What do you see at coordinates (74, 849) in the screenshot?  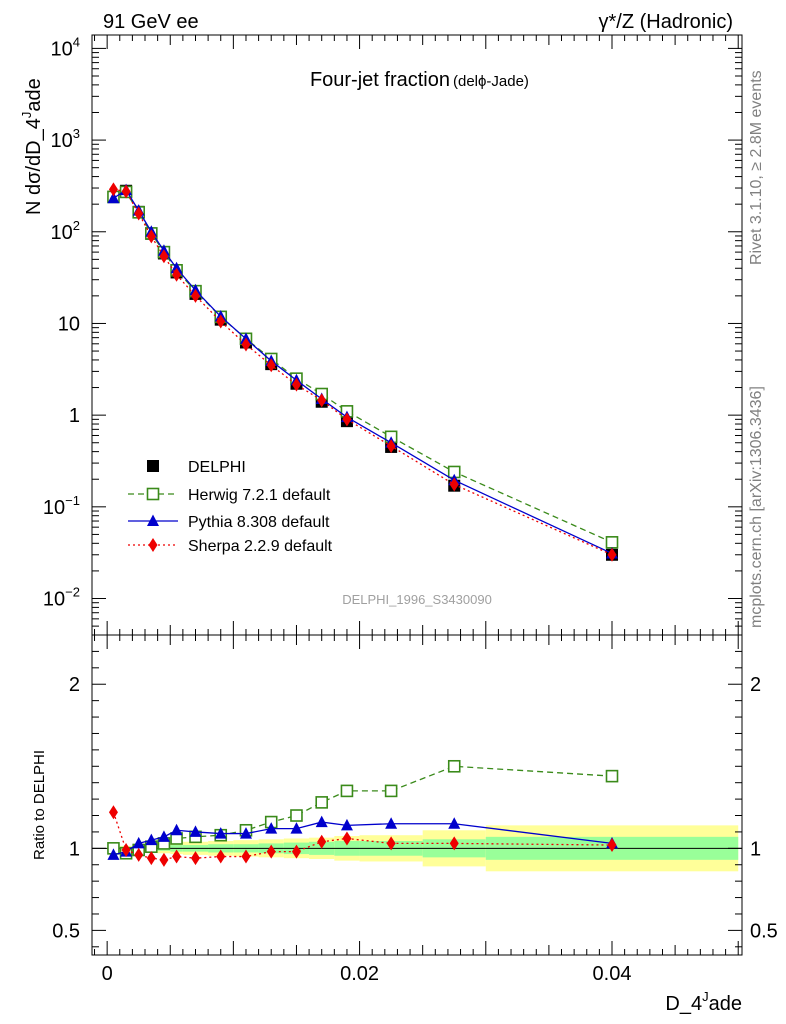 I see `ratio-y-tick-label: 1` at bounding box center [74, 849].